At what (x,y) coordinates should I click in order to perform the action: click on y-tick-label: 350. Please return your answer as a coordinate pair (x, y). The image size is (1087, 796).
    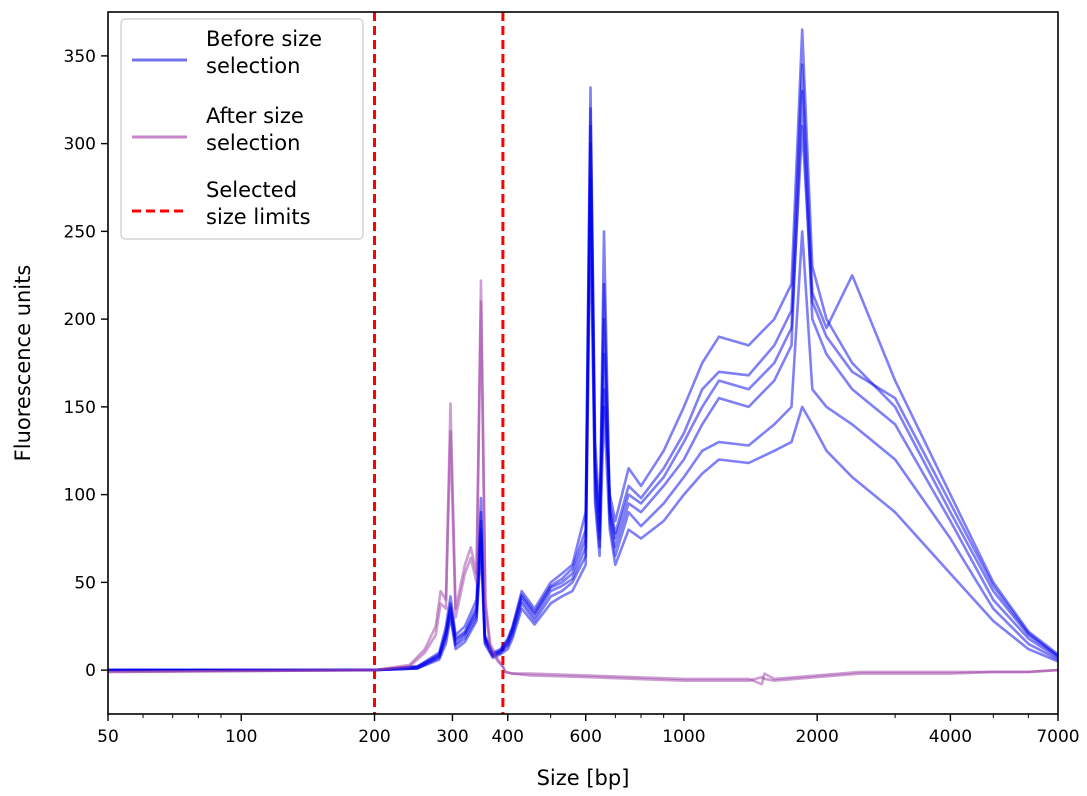
    Looking at the image, I should click on (80, 57).